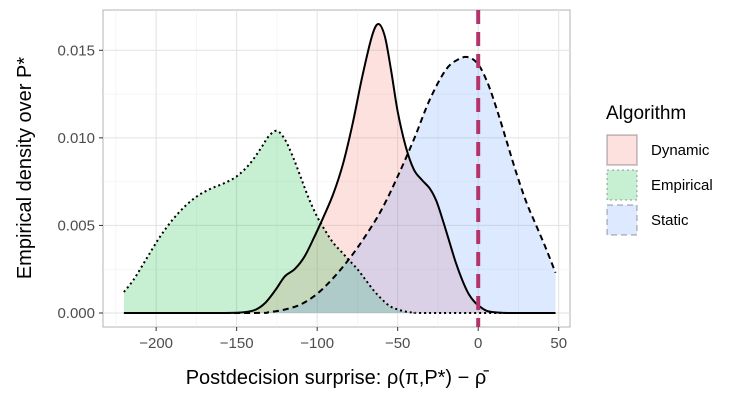 This screenshot has height=402, width=747. What do you see at coordinates (558, 343) in the screenshot?
I see `x-tick-label: 50` at bounding box center [558, 343].